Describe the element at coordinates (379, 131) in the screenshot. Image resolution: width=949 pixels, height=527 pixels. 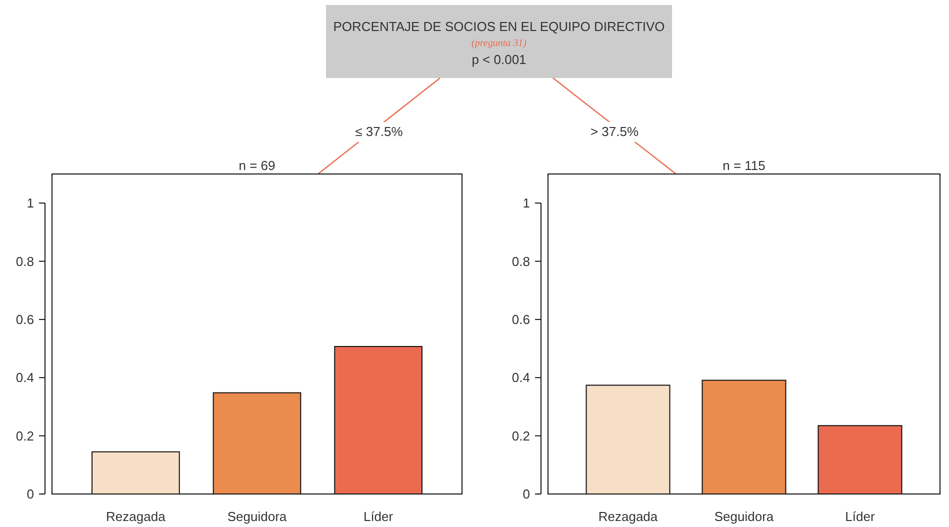
I see `text: ≤ 37.5%` at that location.